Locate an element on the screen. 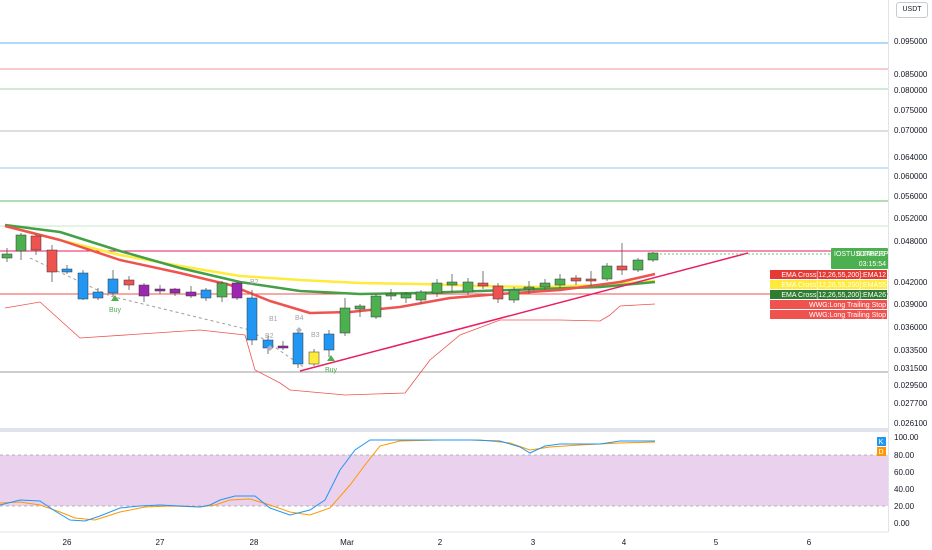  ema12-line is located at coordinates (330, 269).